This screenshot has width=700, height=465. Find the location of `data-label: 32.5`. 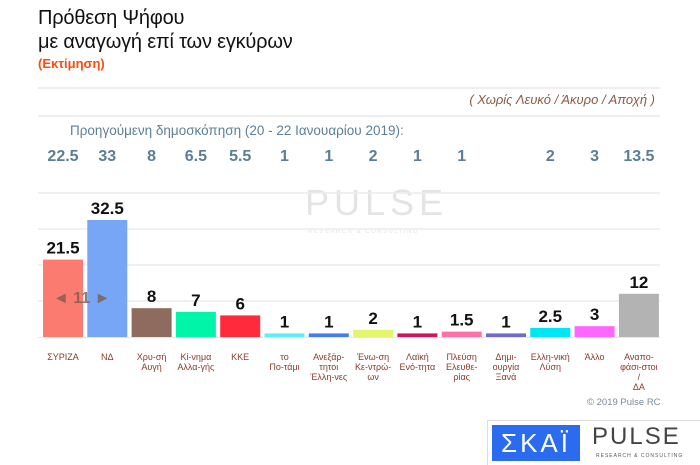

data-label: 32.5 is located at coordinates (107, 208).